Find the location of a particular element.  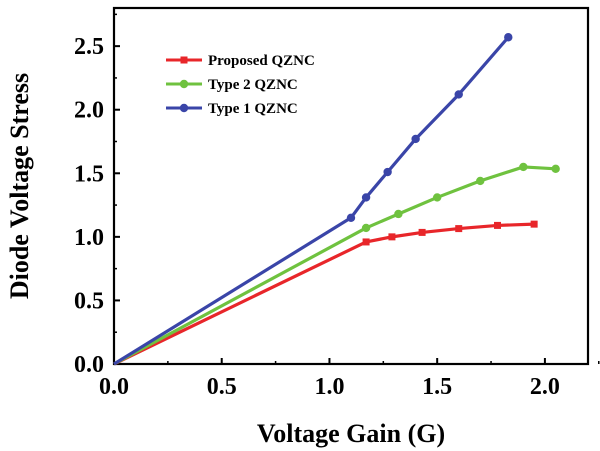

y-tick-label: 0.5 is located at coordinates (89, 301).